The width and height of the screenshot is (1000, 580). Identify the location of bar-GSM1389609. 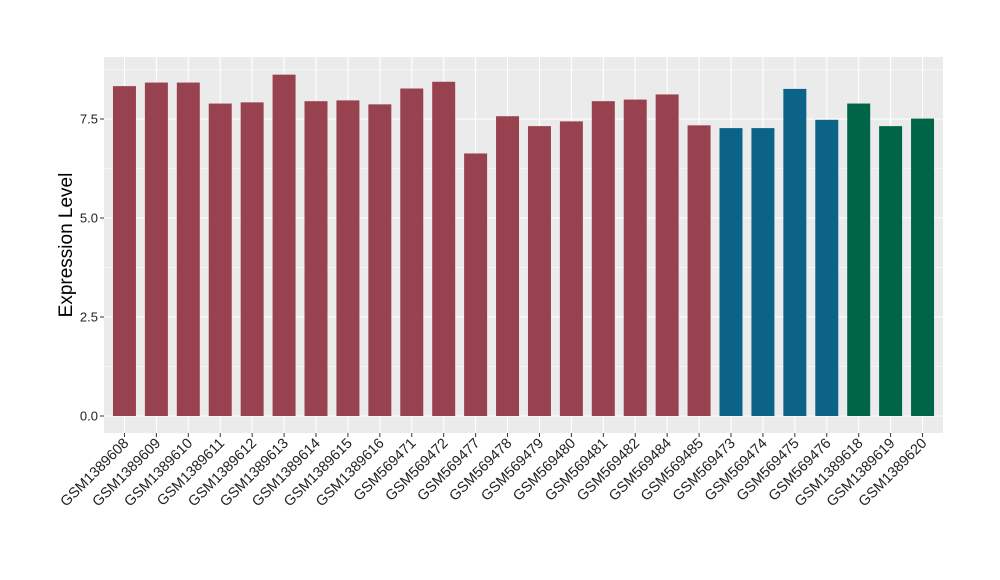
(156, 249).